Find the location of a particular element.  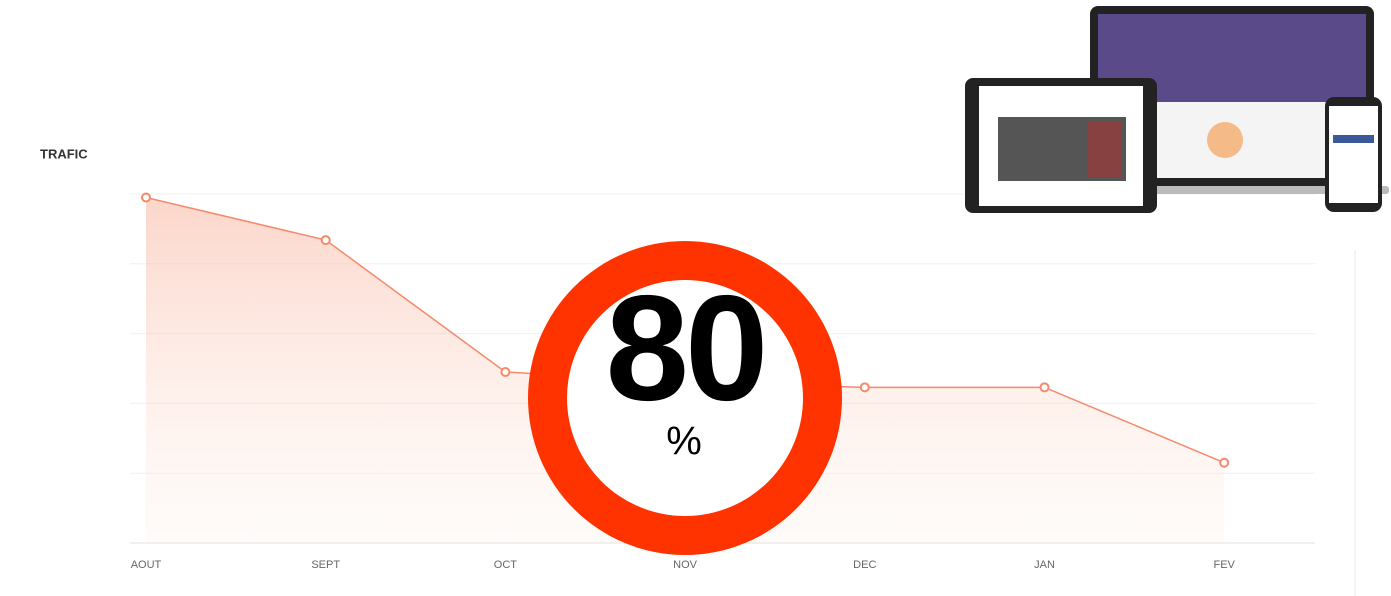

phone-screen is located at coordinates (1353, 154).